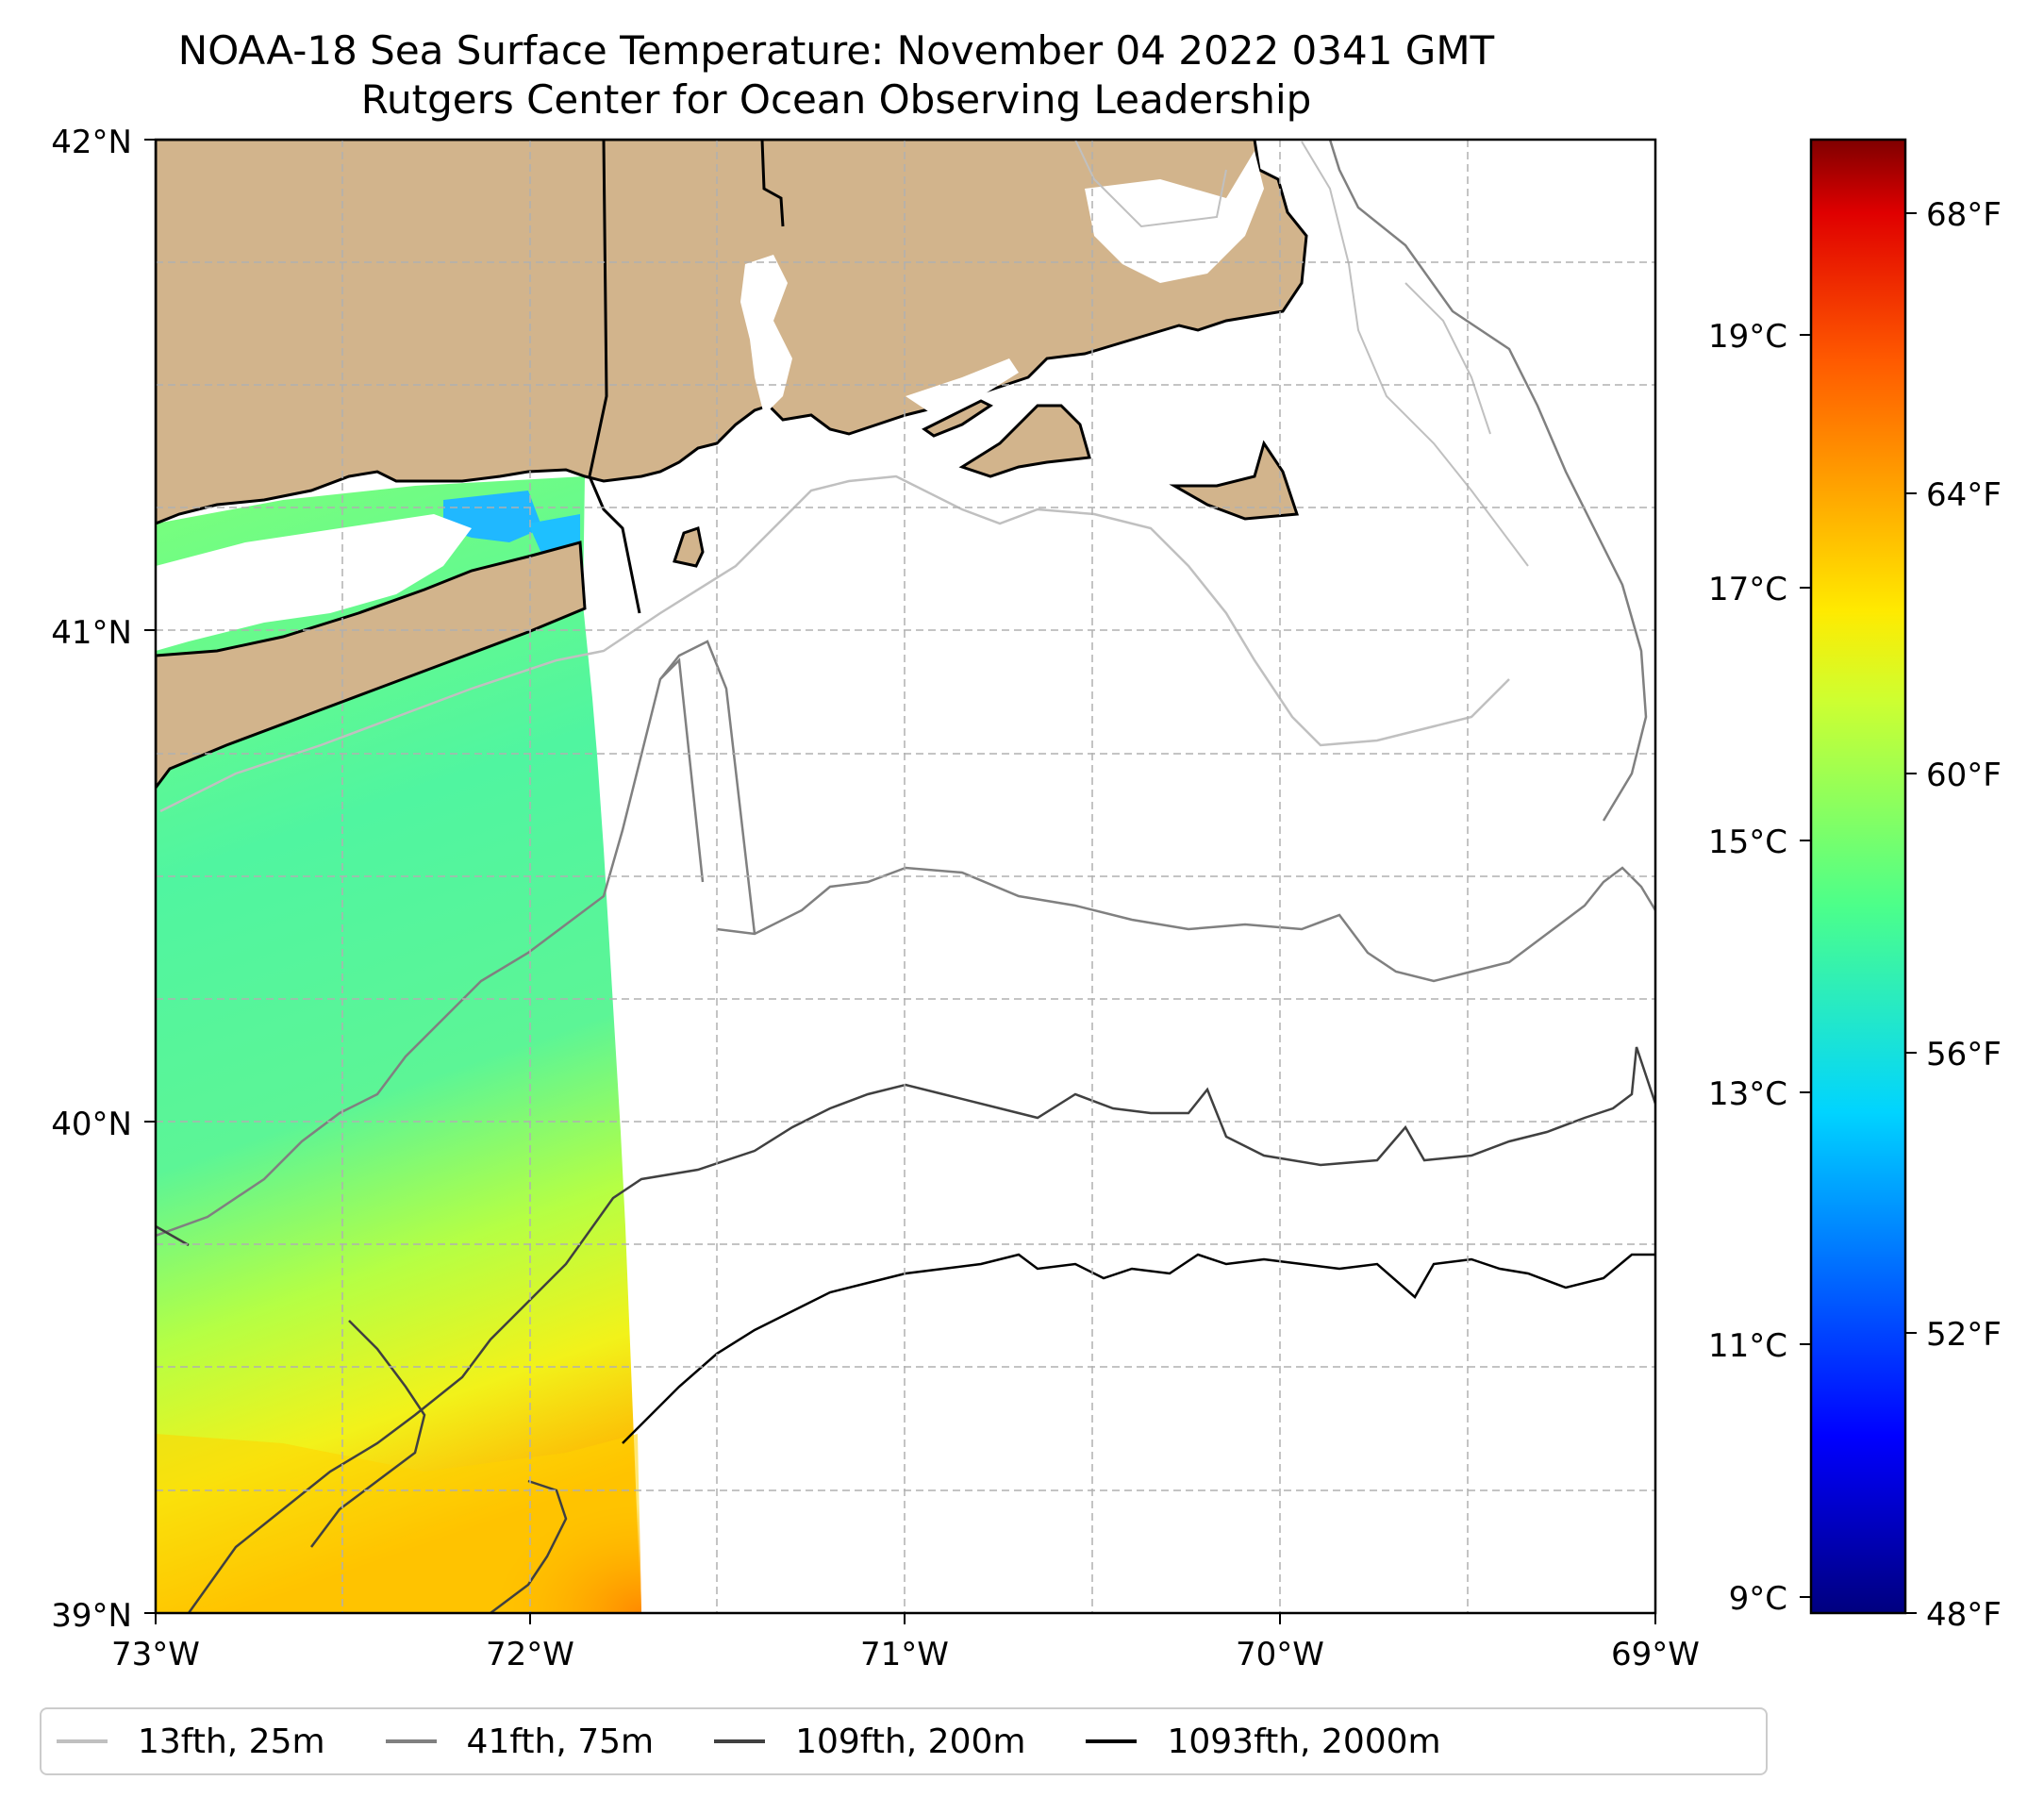 The width and height of the screenshot is (2044, 1797). Describe the element at coordinates (1911, 913) in the screenshot. I see `colorbar-fahrenheit-ticks` at that location.